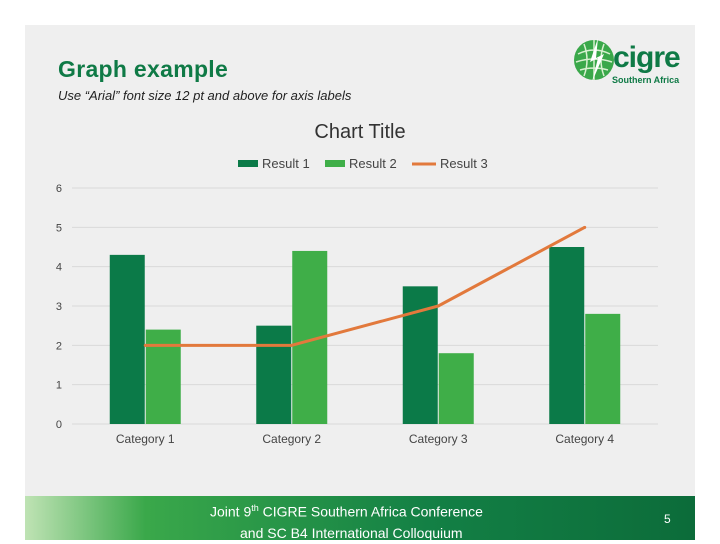  I want to click on footer-line-1-pre: Joint 9, so click(231, 511).